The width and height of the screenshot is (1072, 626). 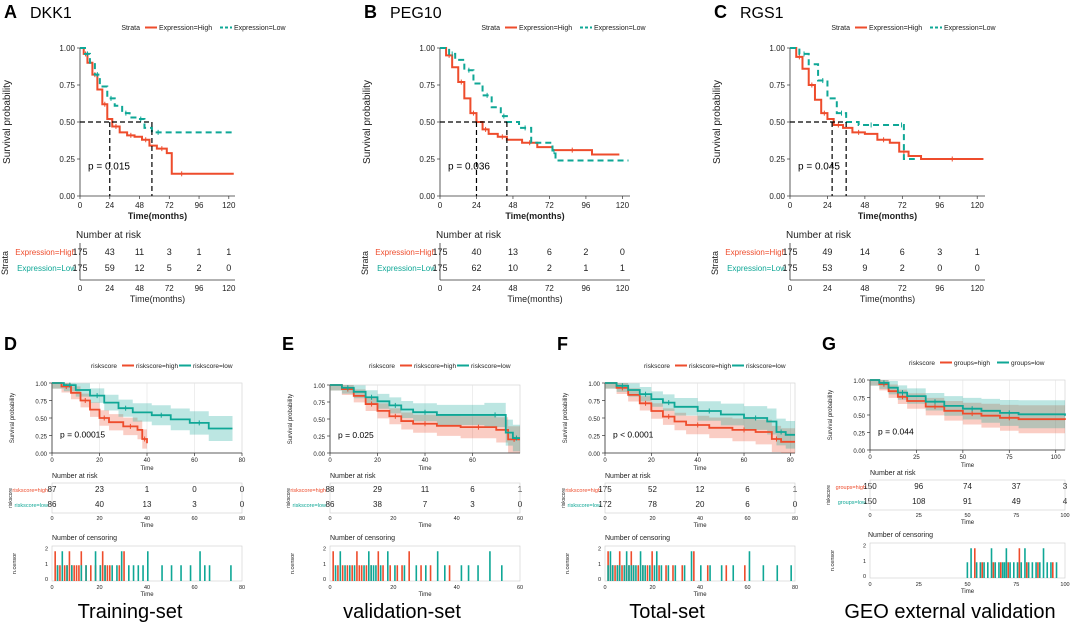 I want to click on risk-count-F-0-1: 52, so click(x=652, y=489).